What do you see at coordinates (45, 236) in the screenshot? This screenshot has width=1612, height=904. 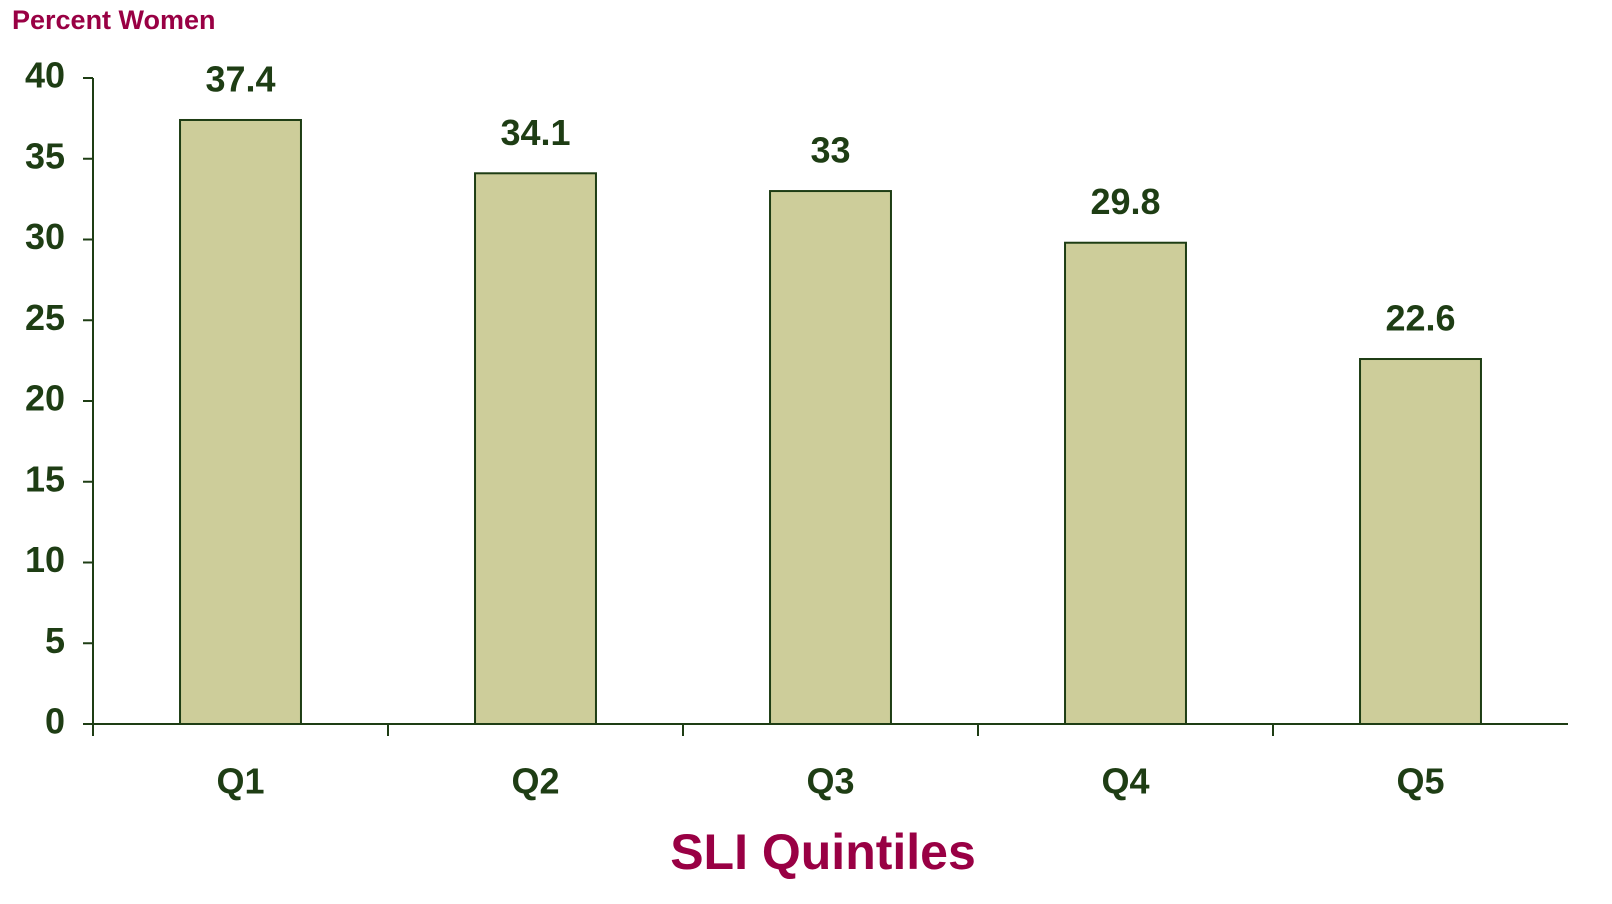 I see `y-tick-label: 30` at bounding box center [45, 236].